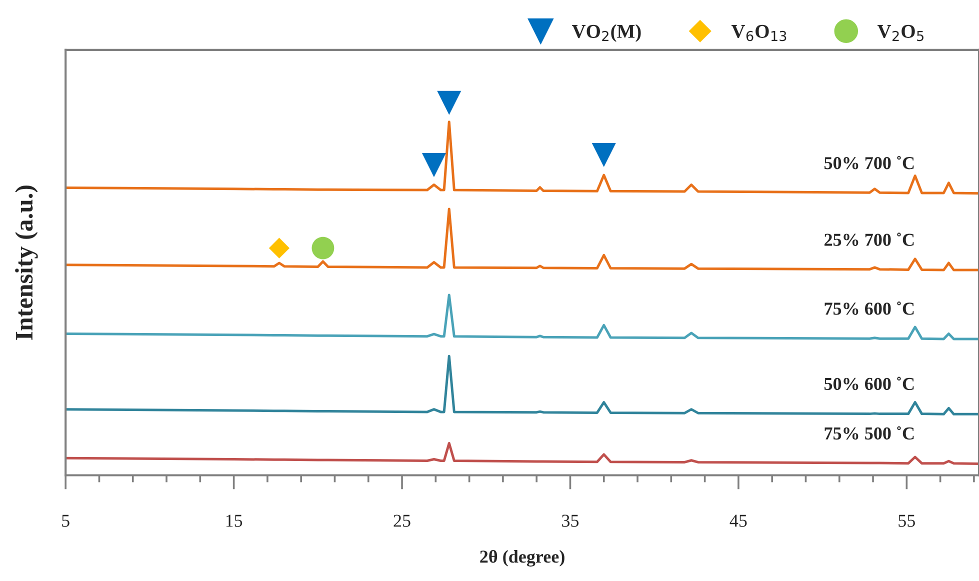  I want to click on legend-label: V$_{6}$O$_{13}$, so click(758, 33).